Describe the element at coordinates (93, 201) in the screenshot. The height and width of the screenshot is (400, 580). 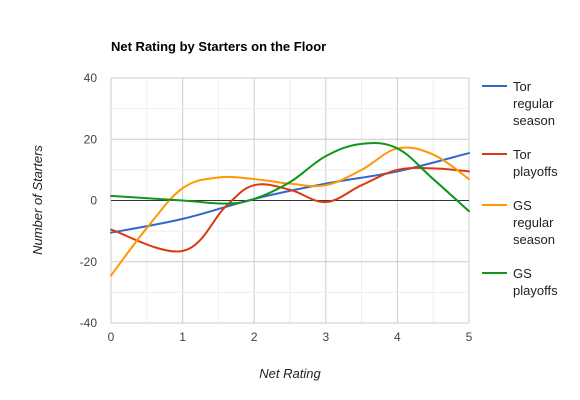
I see `y-tick-label: 0` at that location.